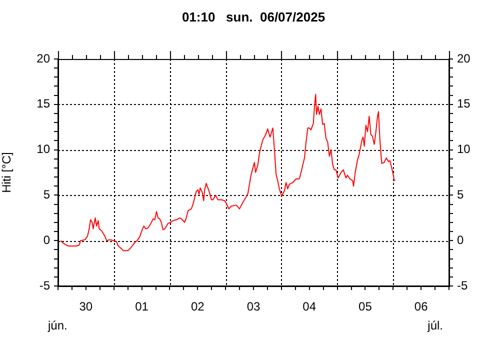 The width and height of the screenshot is (480, 360). Describe the element at coordinates (365, 307) in the screenshot. I see `x-tick-label: 05` at that location.